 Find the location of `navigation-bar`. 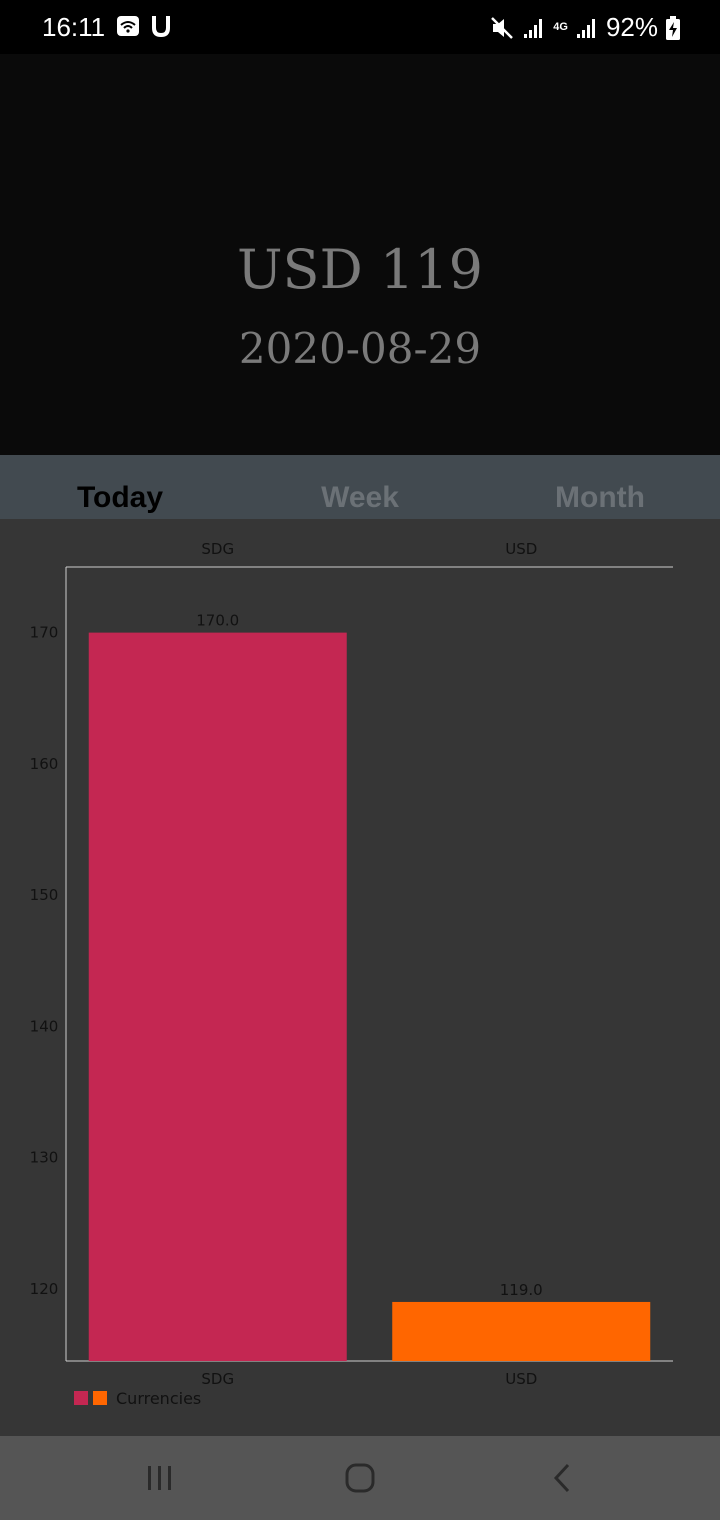

navigation-bar is located at coordinates (360, 1478).